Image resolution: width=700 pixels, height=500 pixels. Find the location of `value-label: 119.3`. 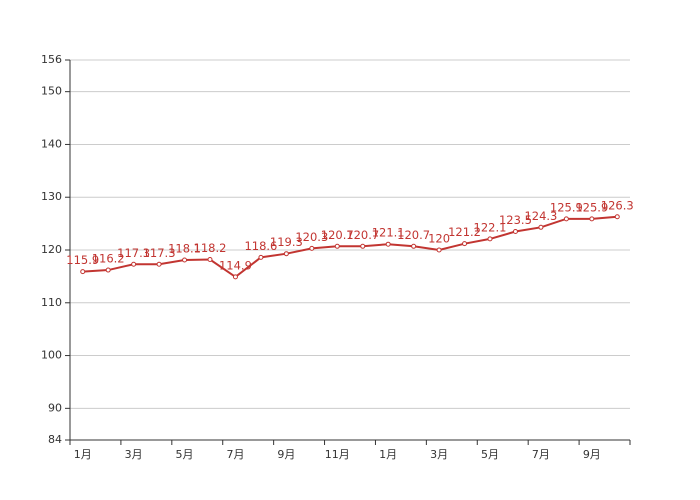

value-label: 119.3 is located at coordinates (286, 242).